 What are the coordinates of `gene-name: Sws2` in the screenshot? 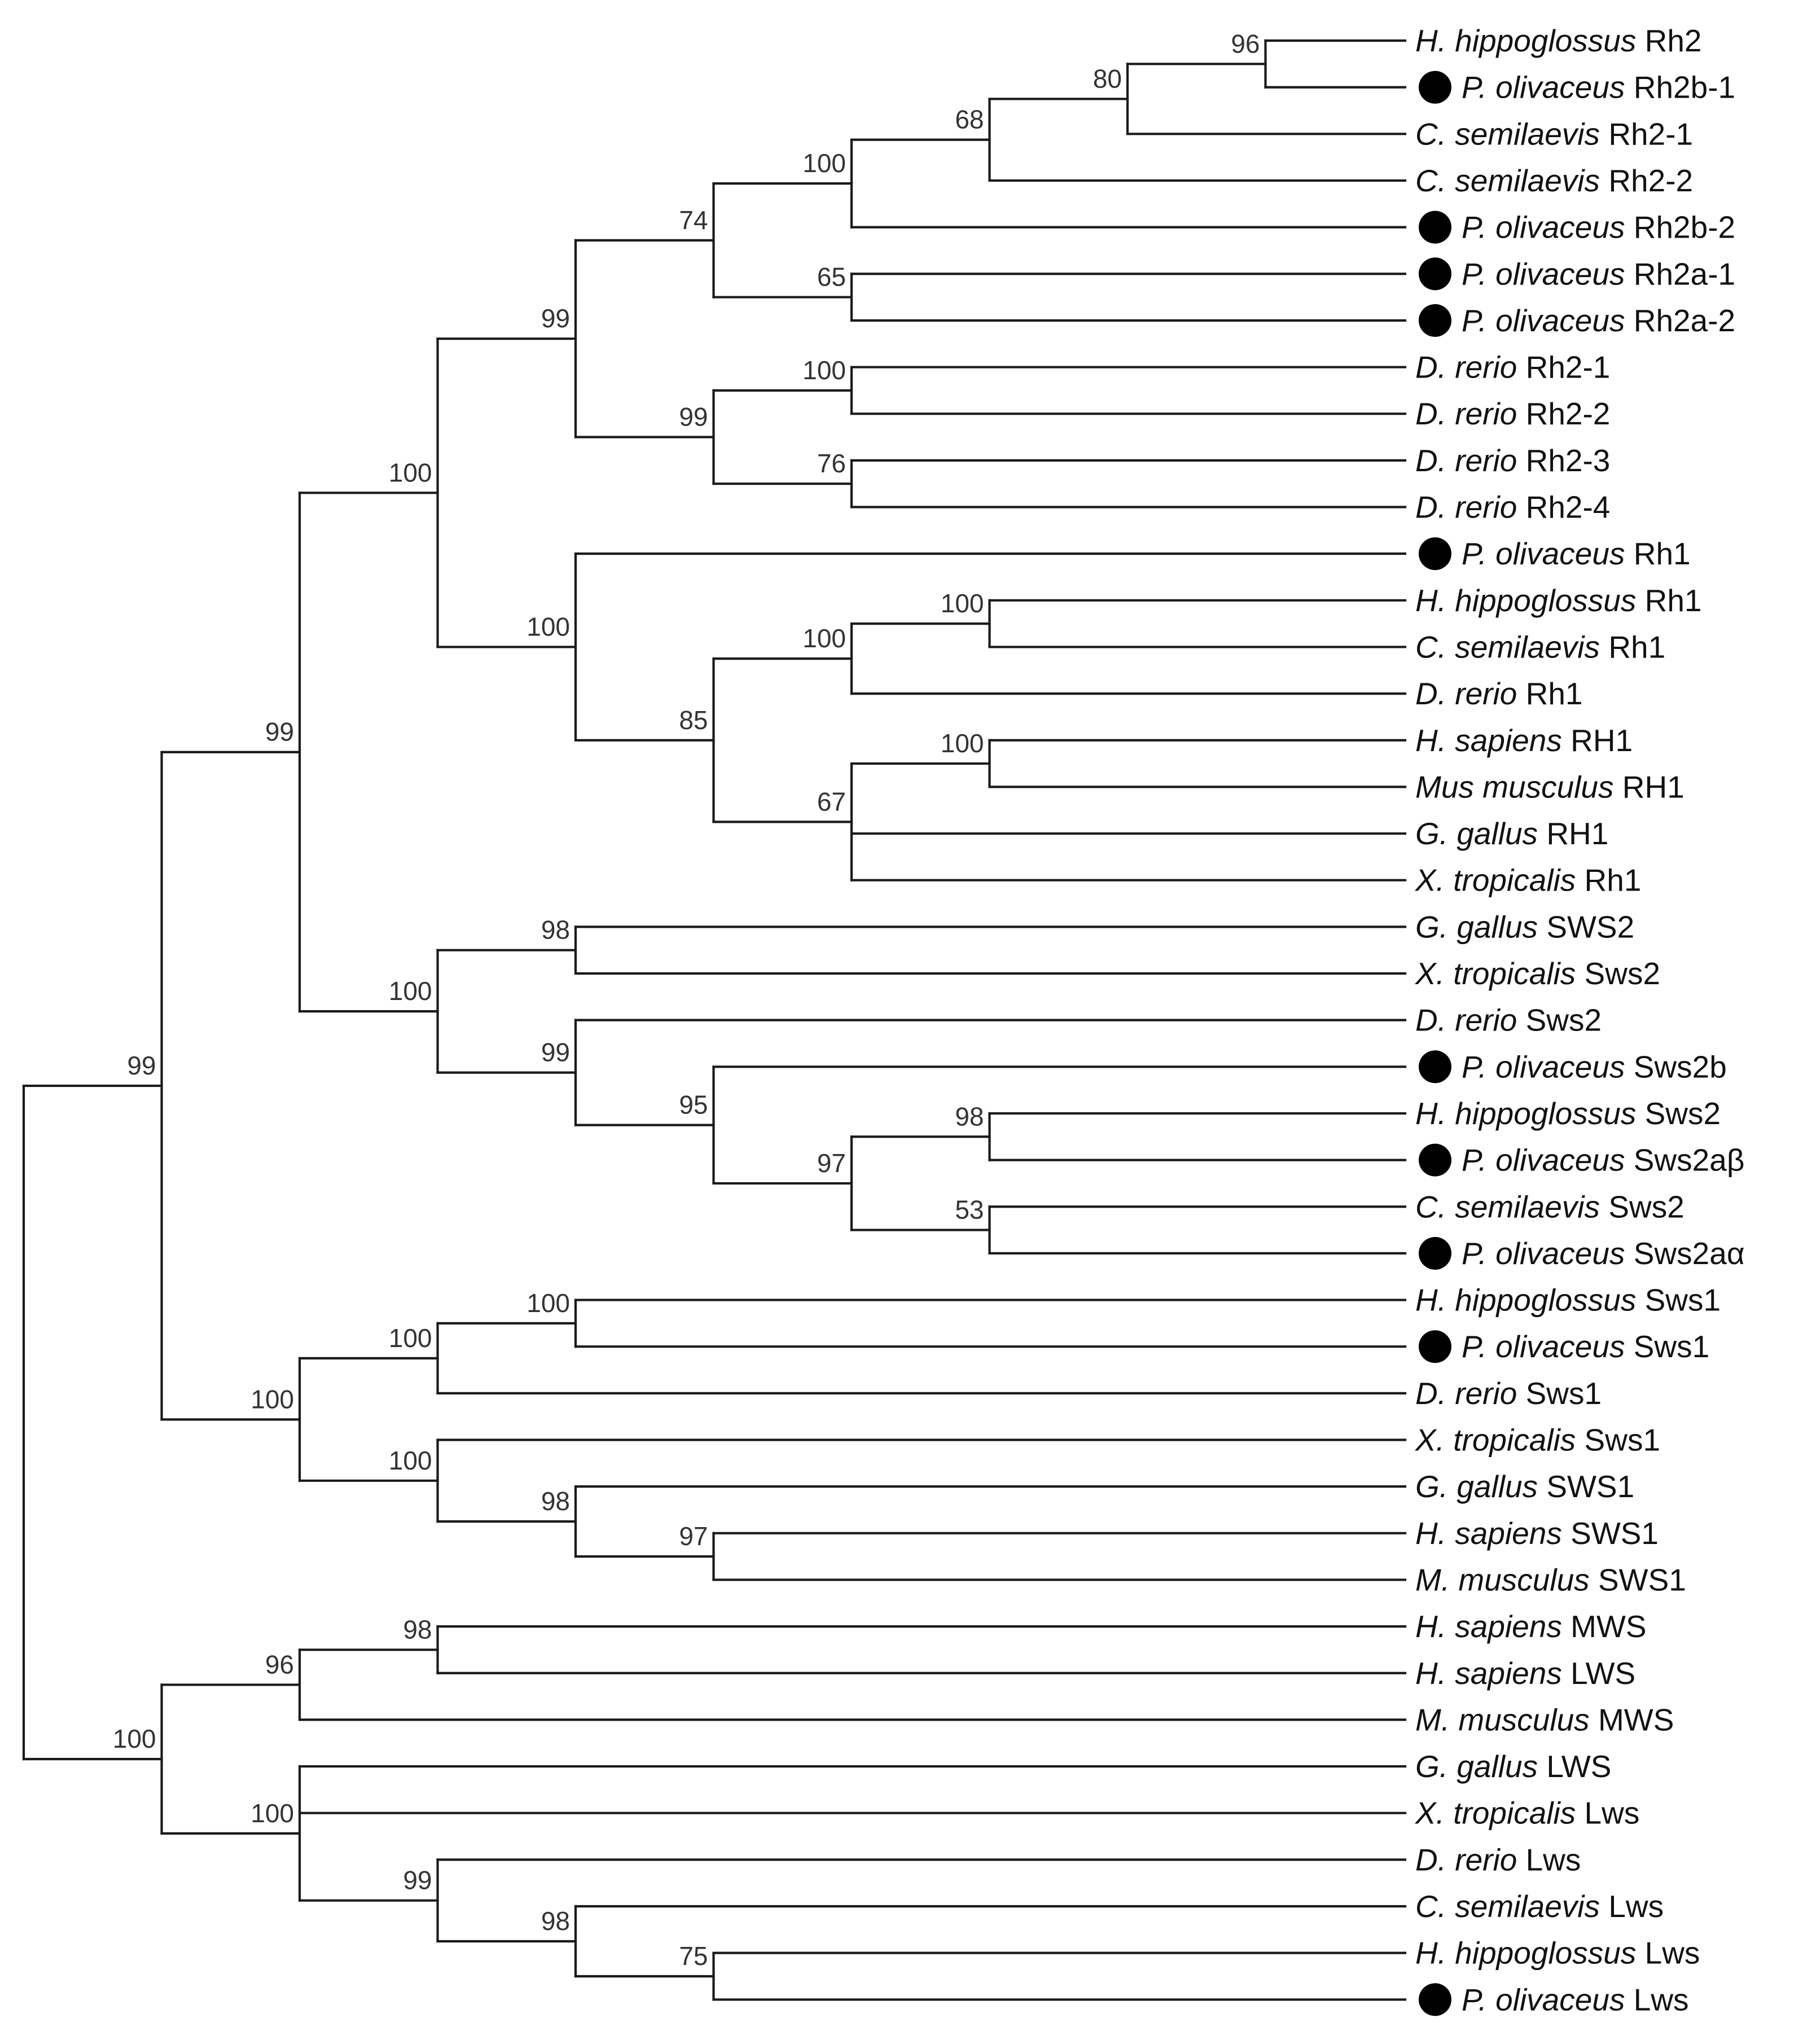 It's located at (1683, 1113).